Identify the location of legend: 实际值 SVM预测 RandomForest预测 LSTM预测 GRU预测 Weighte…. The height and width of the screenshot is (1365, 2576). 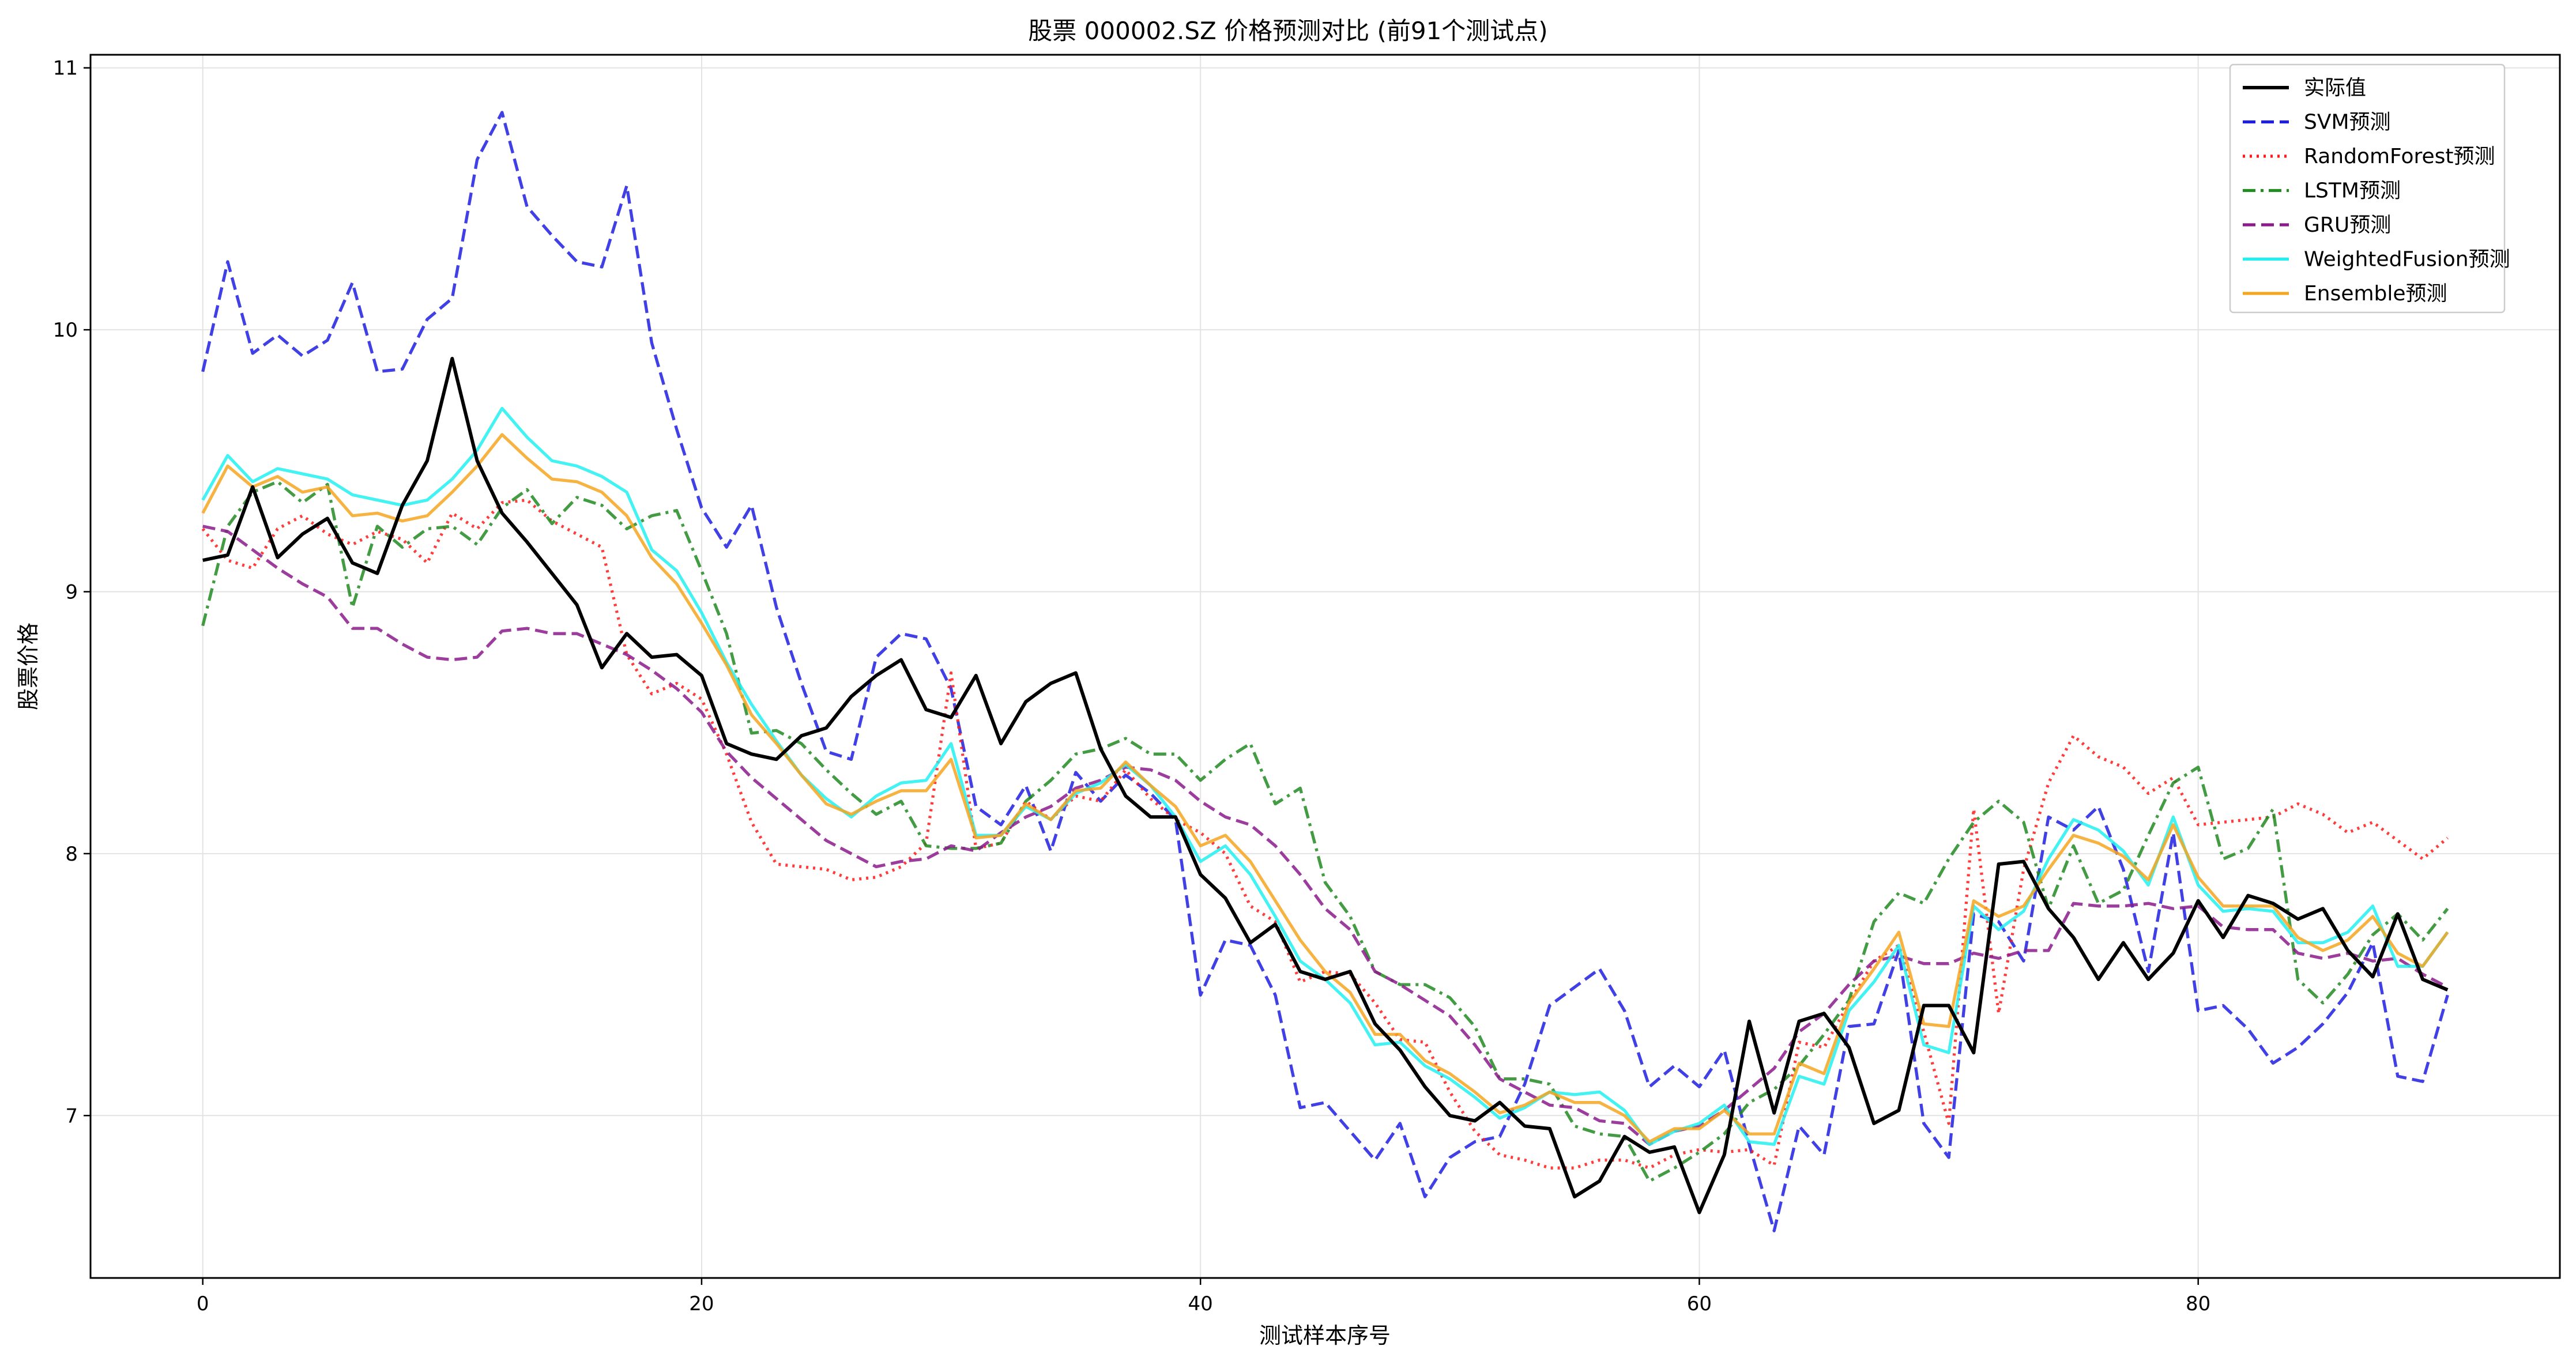
(2369, 189).